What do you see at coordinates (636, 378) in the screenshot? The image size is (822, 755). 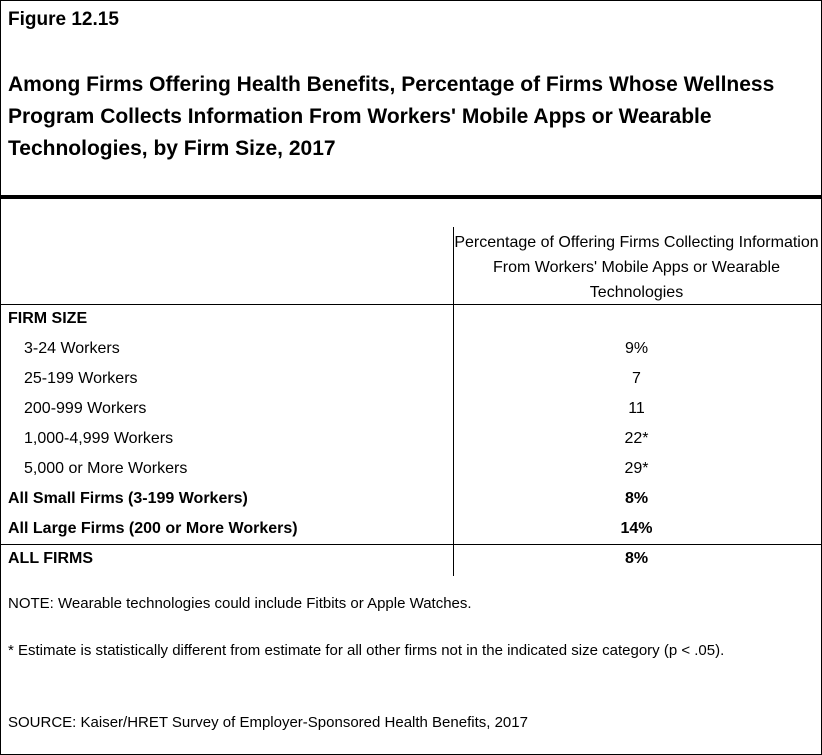 I see `row-value: 7` at bounding box center [636, 378].